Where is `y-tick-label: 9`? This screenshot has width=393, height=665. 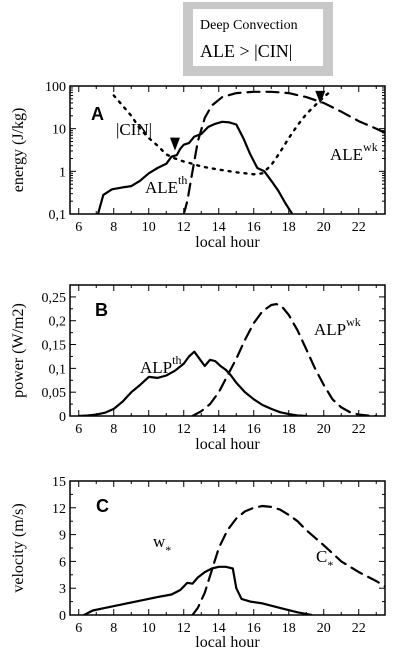 y-tick-label: 9 is located at coordinates (62, 536).